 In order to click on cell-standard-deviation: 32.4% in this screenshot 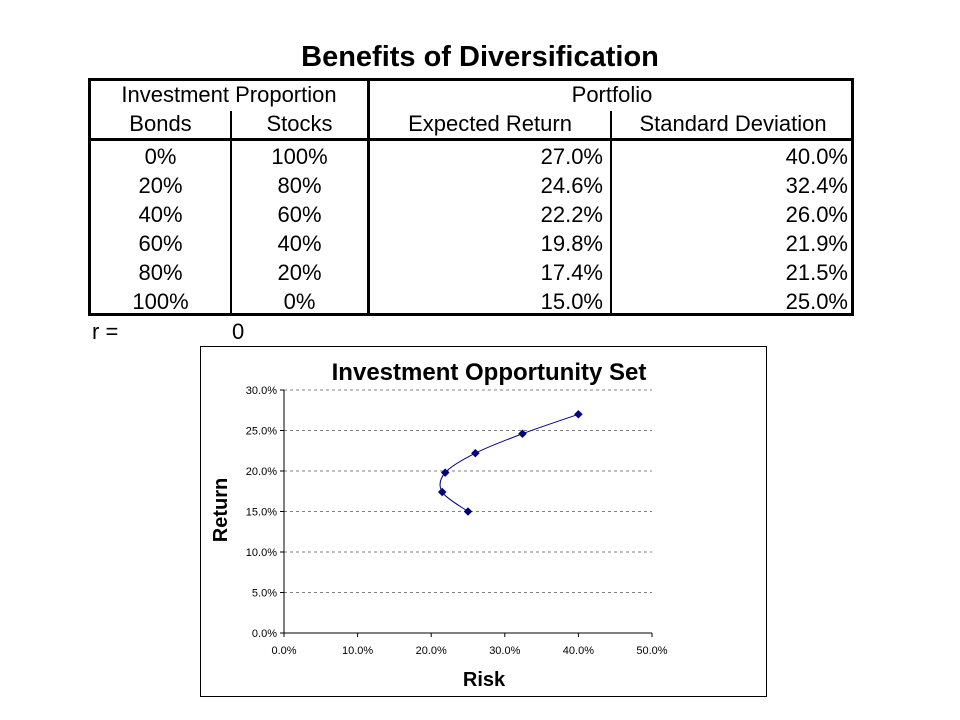, I will do `click(816, 185)`.